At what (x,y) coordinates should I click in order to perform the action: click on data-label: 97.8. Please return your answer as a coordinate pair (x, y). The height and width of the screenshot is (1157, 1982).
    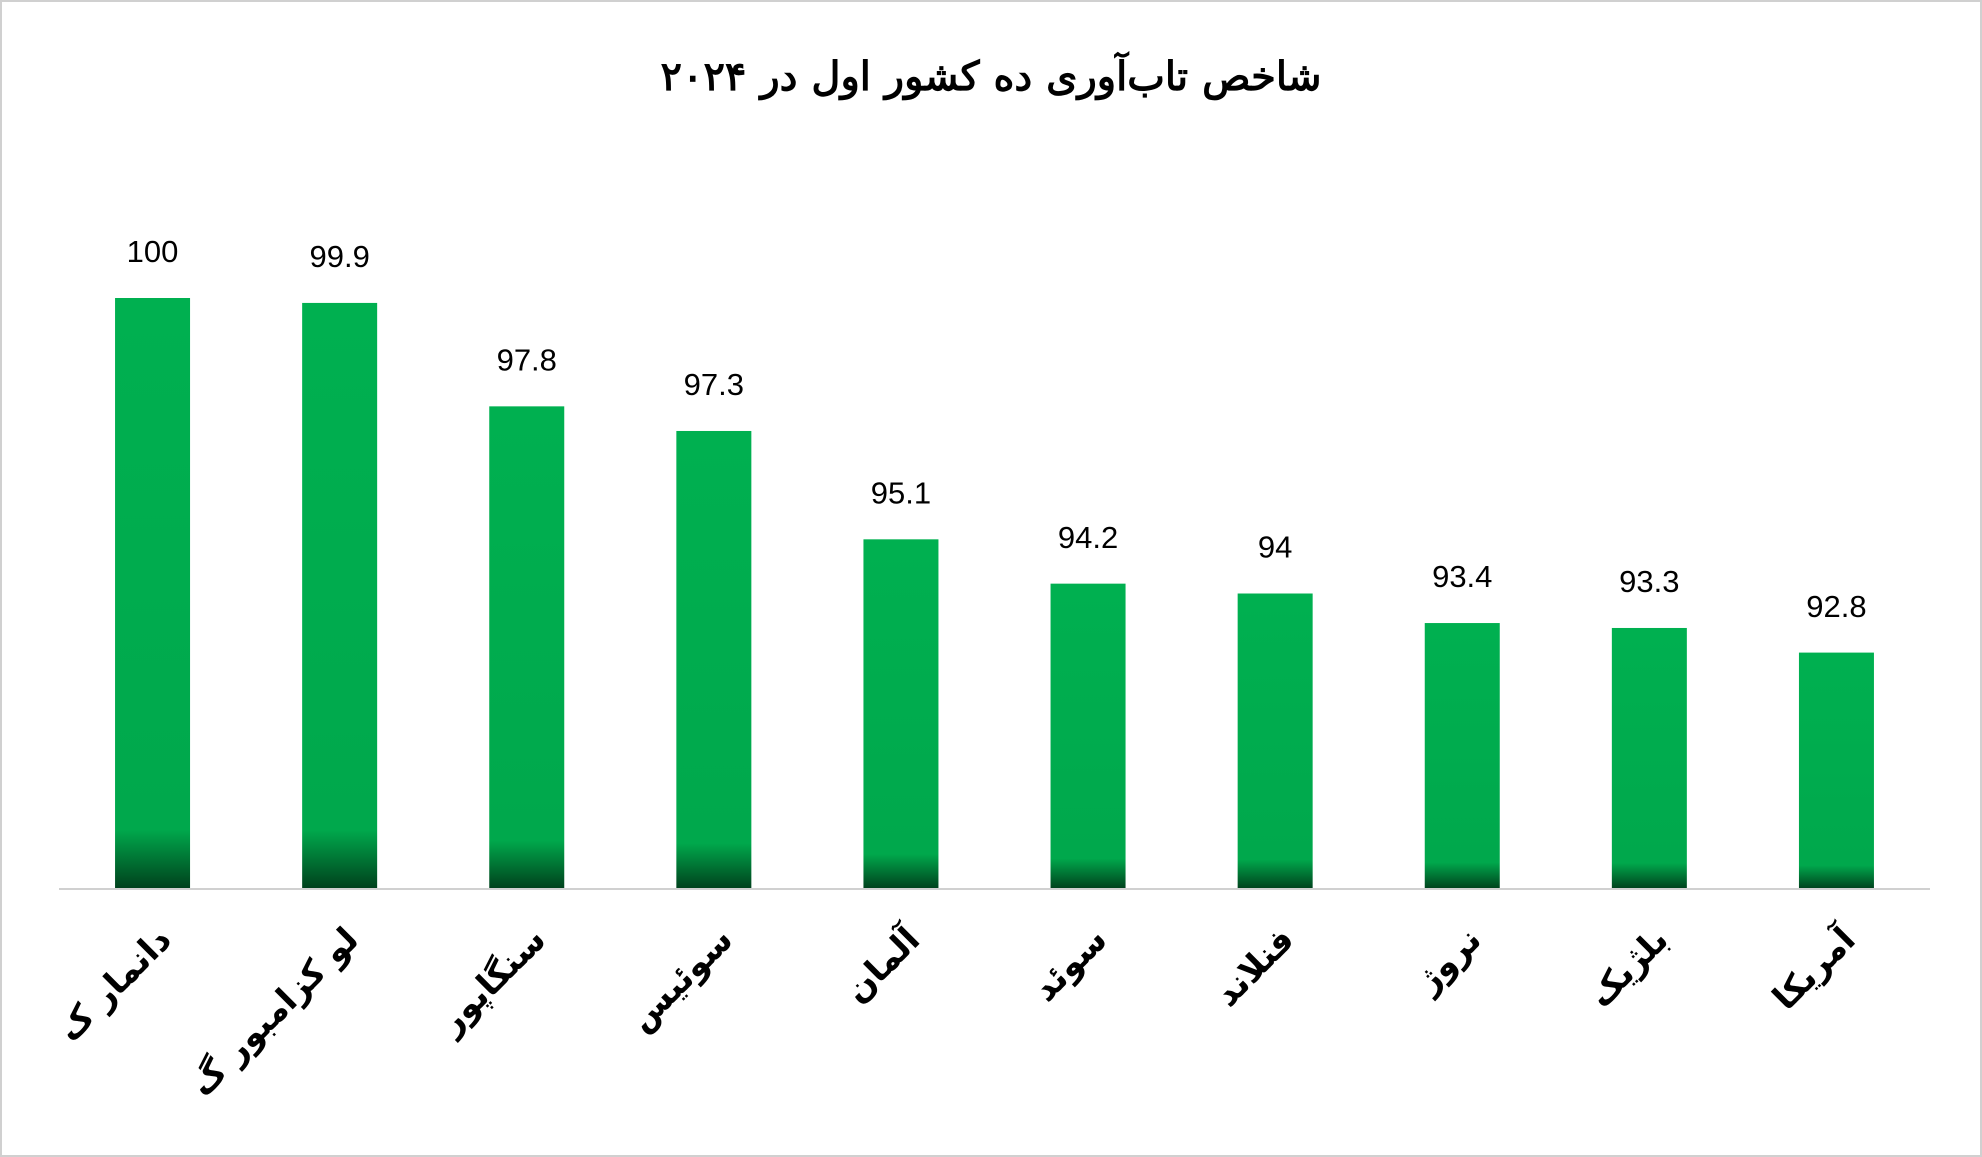
    Looking at the image, I should click on (527, 360).